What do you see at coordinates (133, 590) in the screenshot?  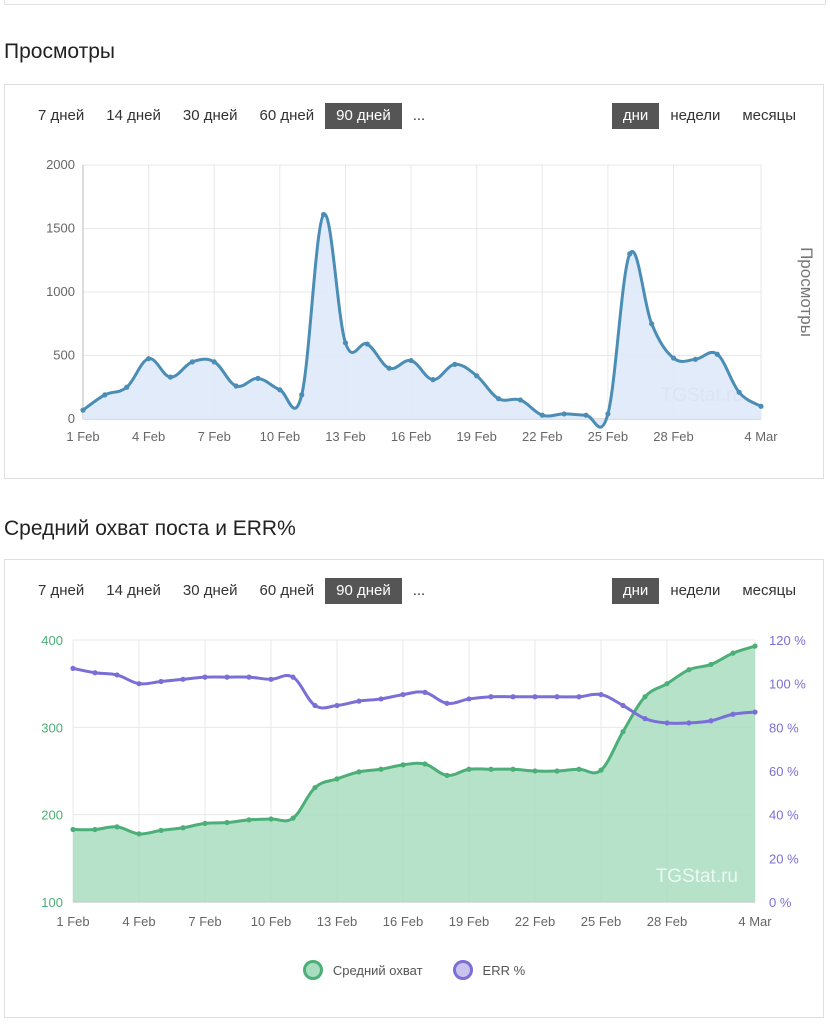 I see `reach-range-14-дней: 14 дней` at bounding box center [133, 590].